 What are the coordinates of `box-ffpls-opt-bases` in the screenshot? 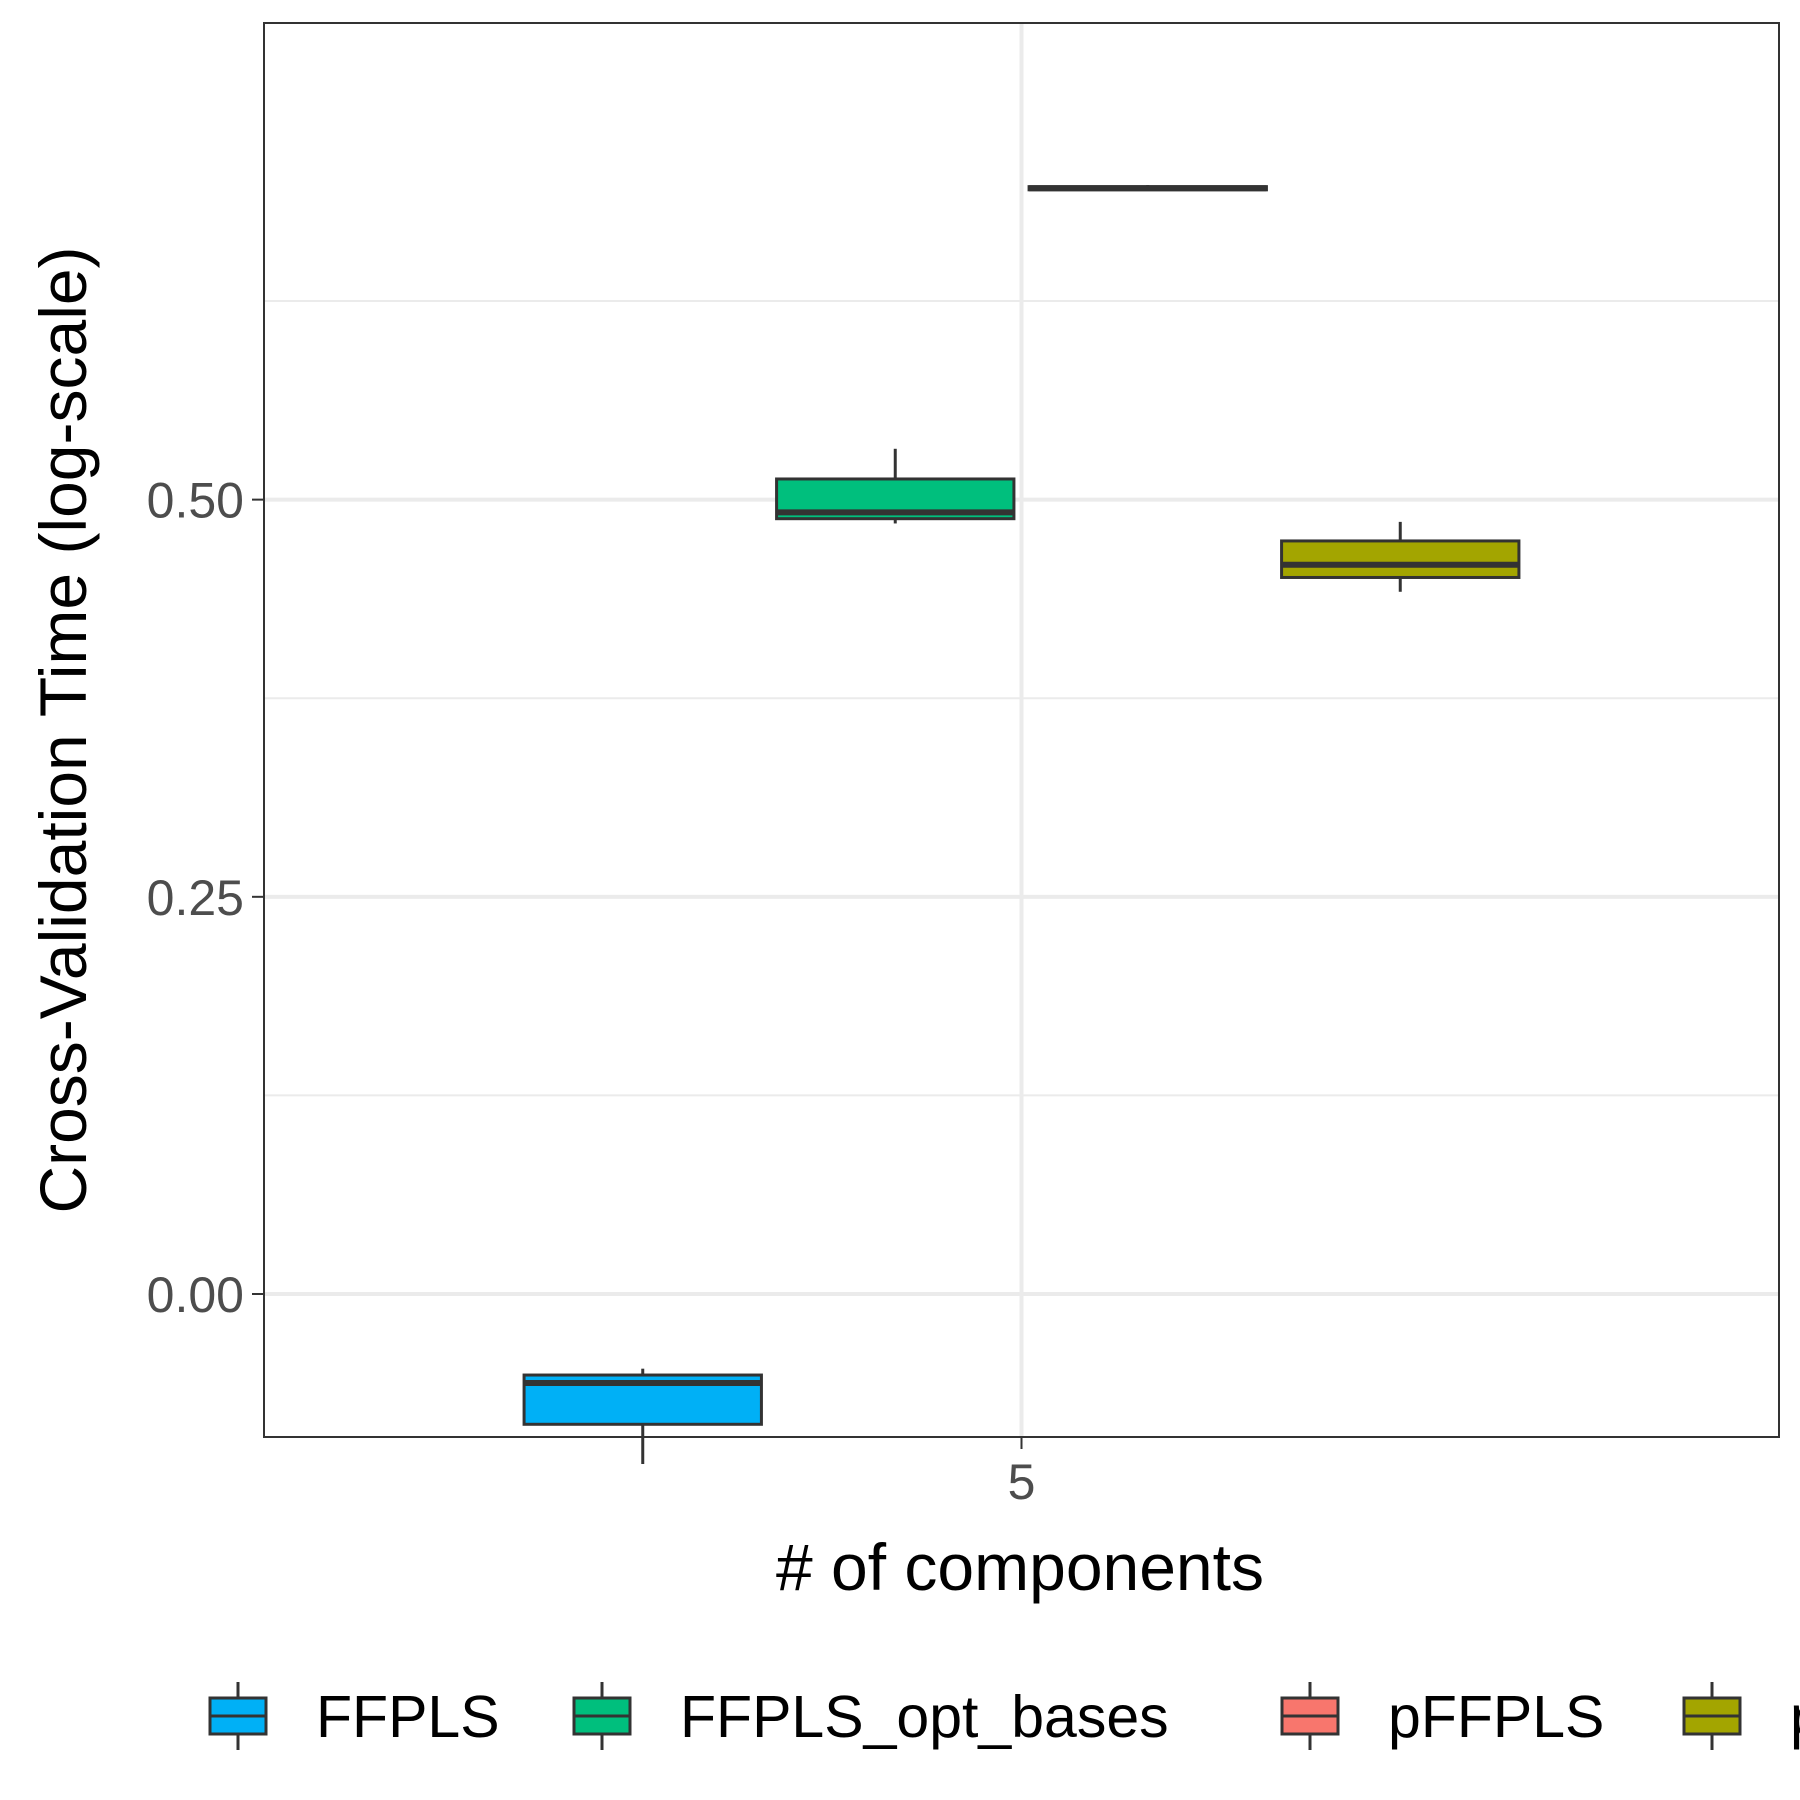 It's located at (895, 486).